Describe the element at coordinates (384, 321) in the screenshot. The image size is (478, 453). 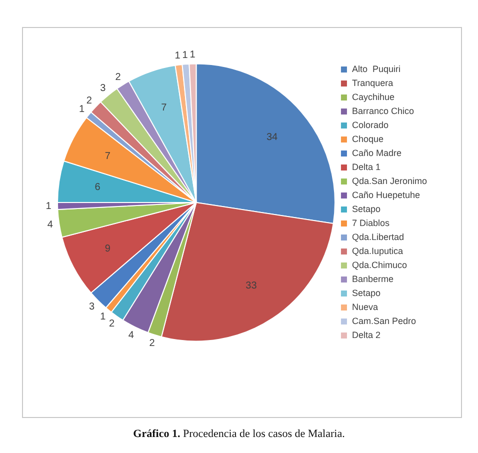
I see `legend-label: Cam.San Pedro` at that location.